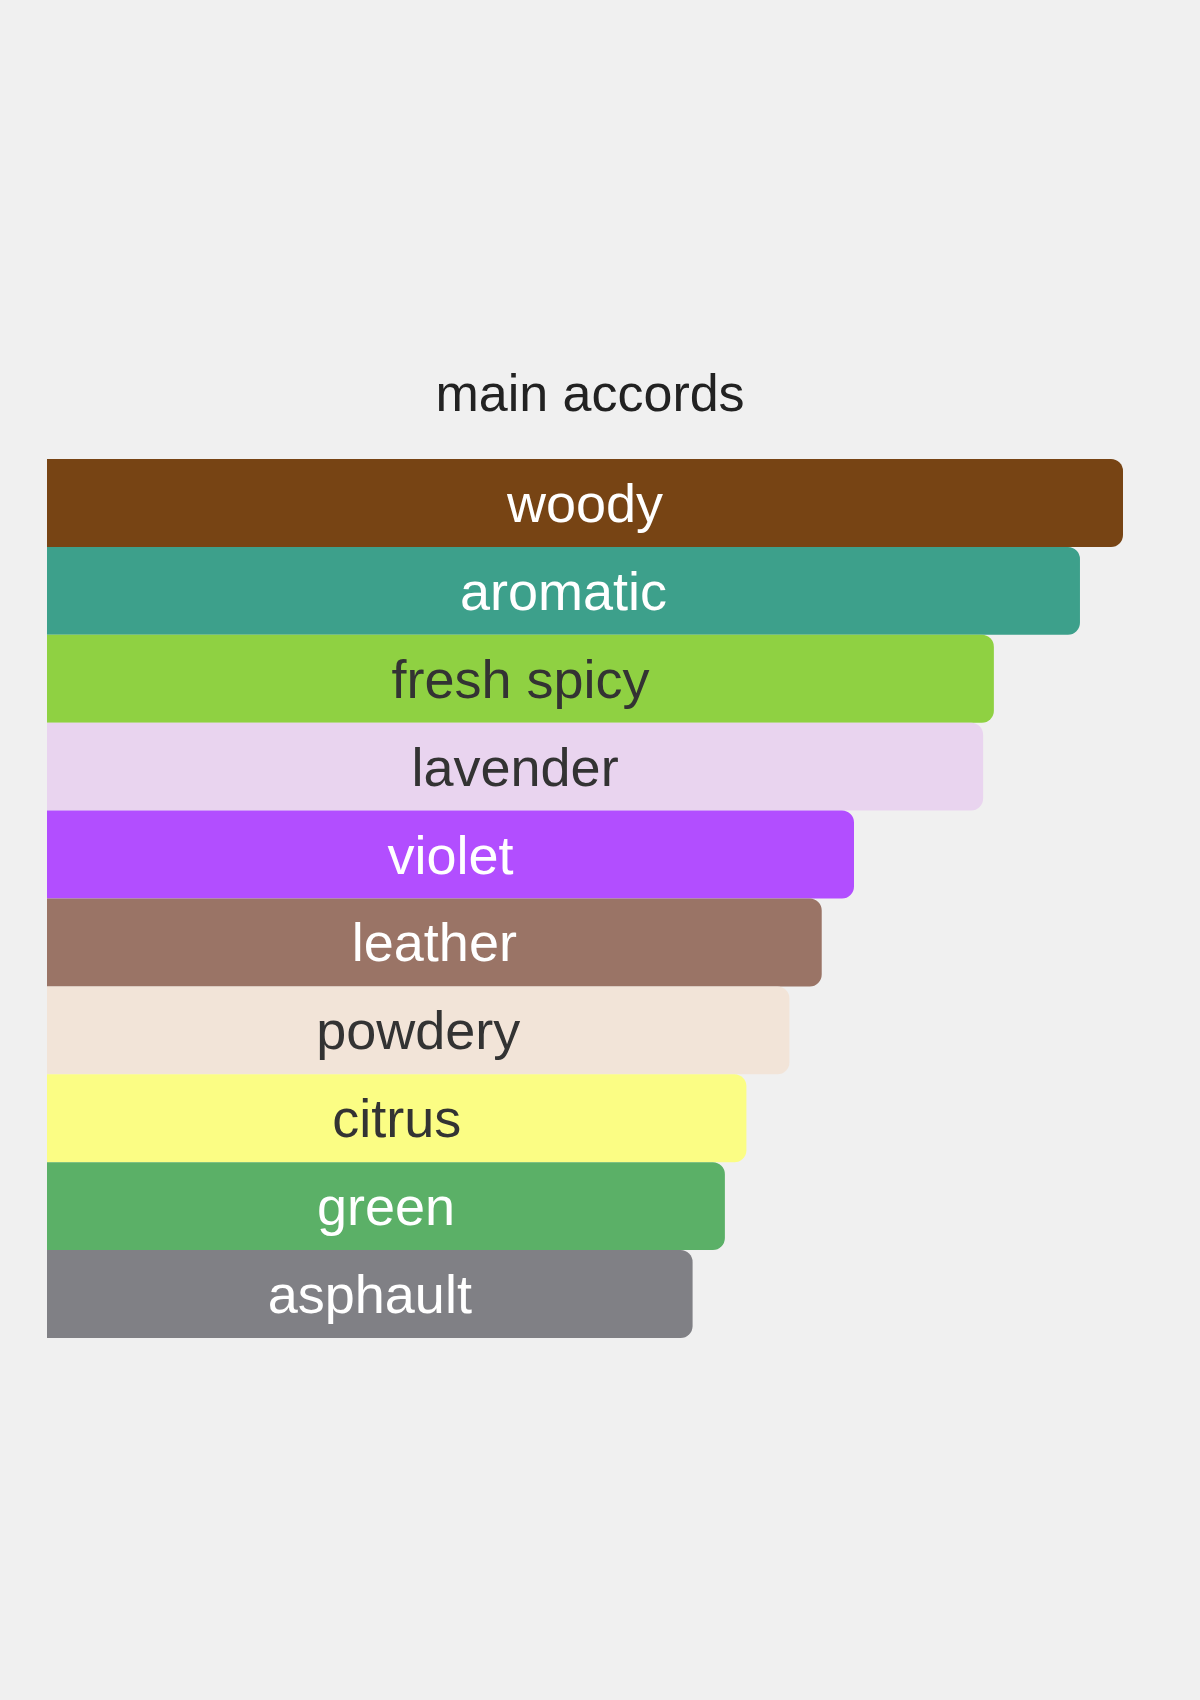 Image resolution: width=1200 pixels, height=1700 pixels. I want to click on y-tick-label: fresh spicy, so click(520, 678).